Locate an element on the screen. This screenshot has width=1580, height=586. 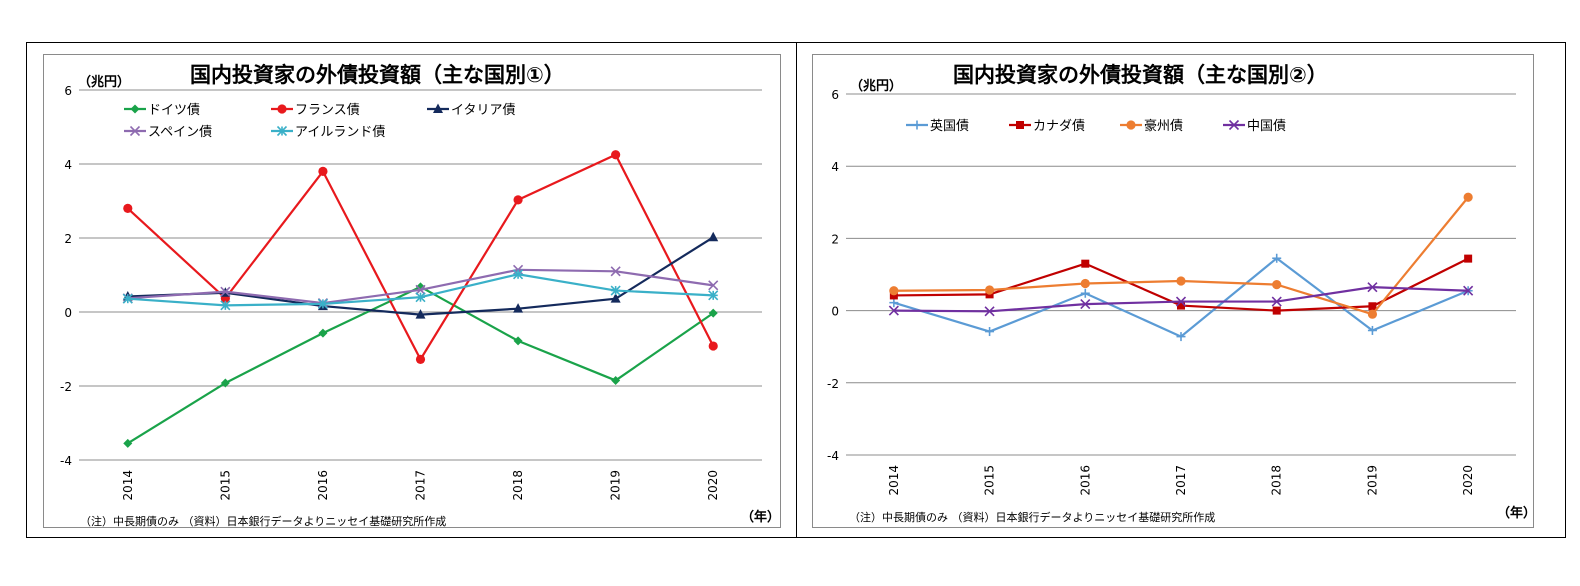
x-tick-label: 2018 is located at coordinates (518, 485).